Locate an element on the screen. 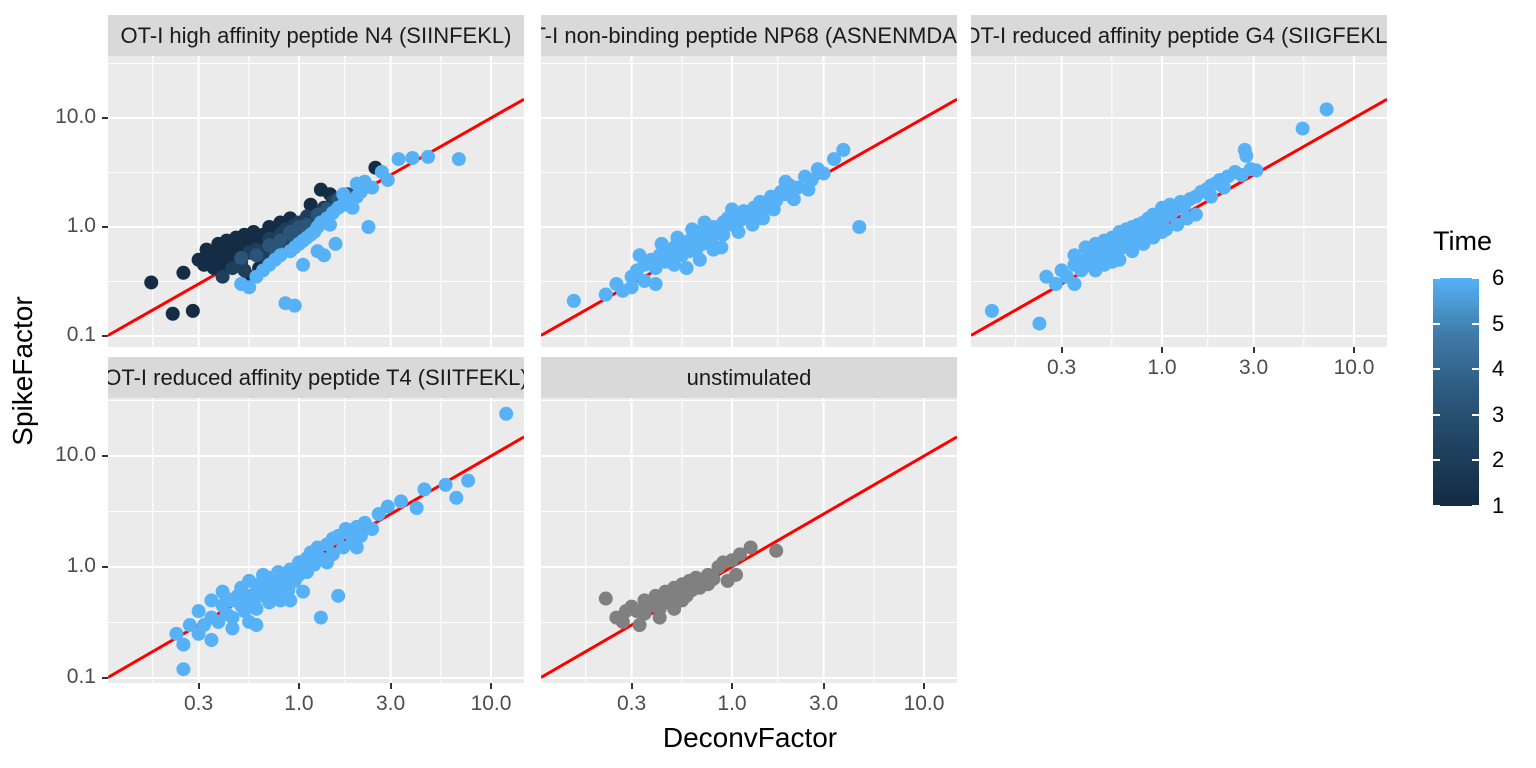 This screenshot has height=768, width=1536. legend-tick-label: 2 is located at coordinates (1498, 460).